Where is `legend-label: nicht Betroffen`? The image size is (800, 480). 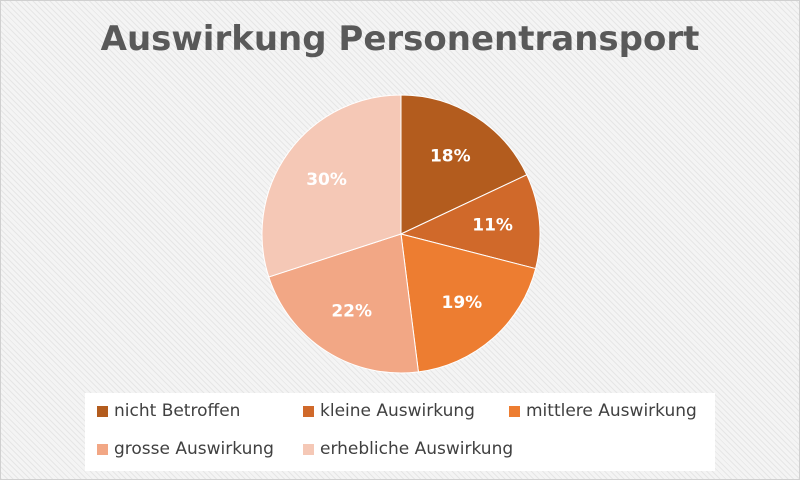 legend-label: nicht Betroffen is located at coordinates (177, 411).